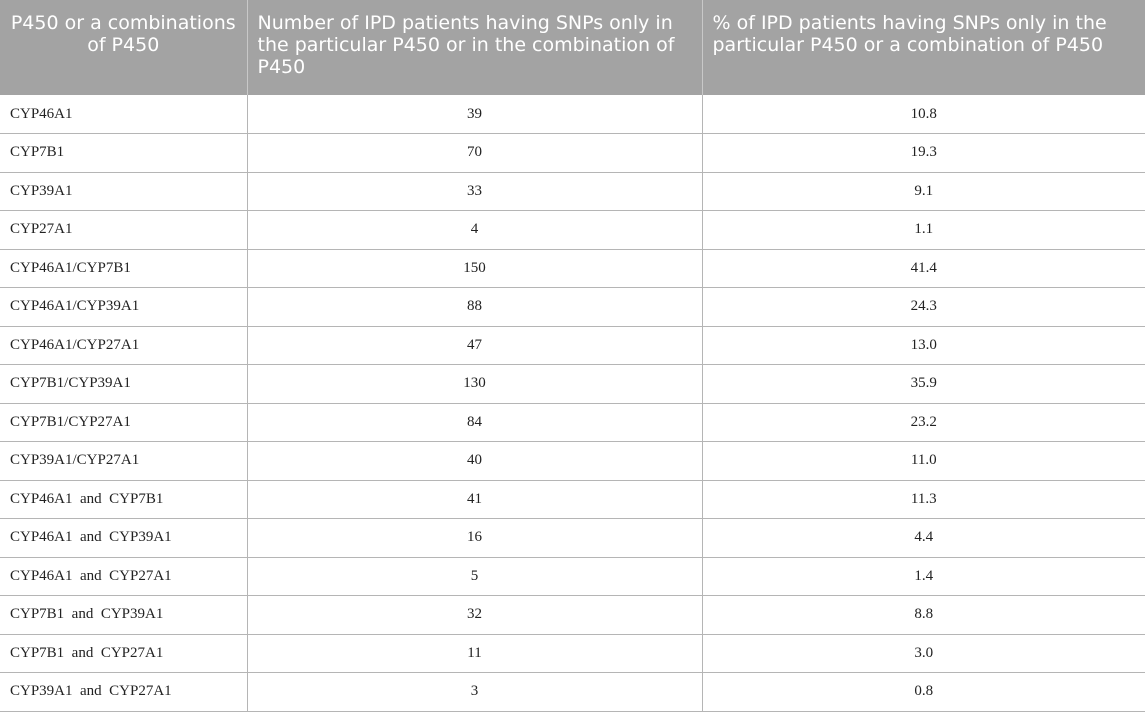 Image resolution: width=1145 pixels, height=712 pixels. I want to click on header-p450: P450 or a combinations of P450, so click(124, 47).